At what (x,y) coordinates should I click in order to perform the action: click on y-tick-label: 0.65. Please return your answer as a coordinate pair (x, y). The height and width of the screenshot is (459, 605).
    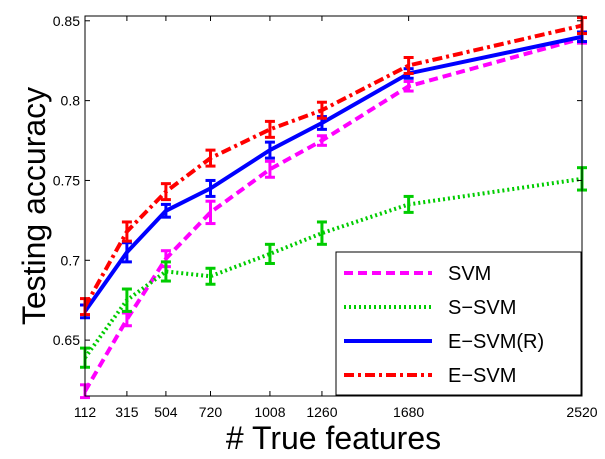
    Looking at the image, I should click on (66, 340).